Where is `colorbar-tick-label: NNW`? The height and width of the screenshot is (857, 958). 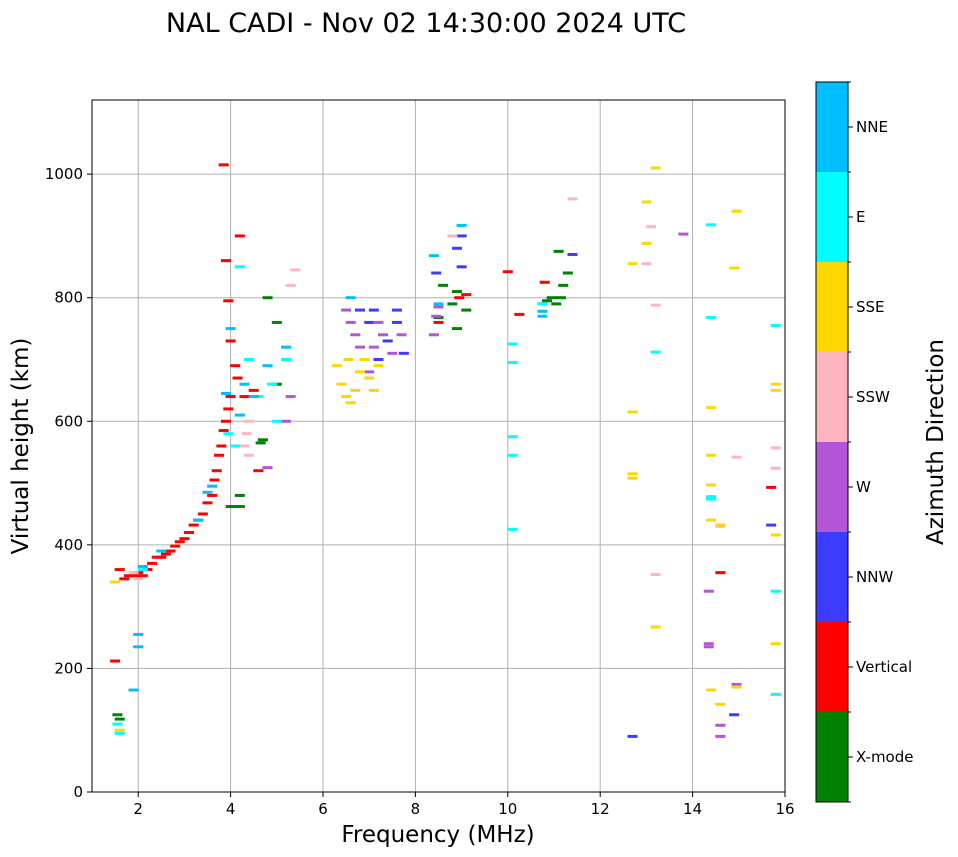
colorbar-tick-label: NNW is located at coordinates (874, 577).